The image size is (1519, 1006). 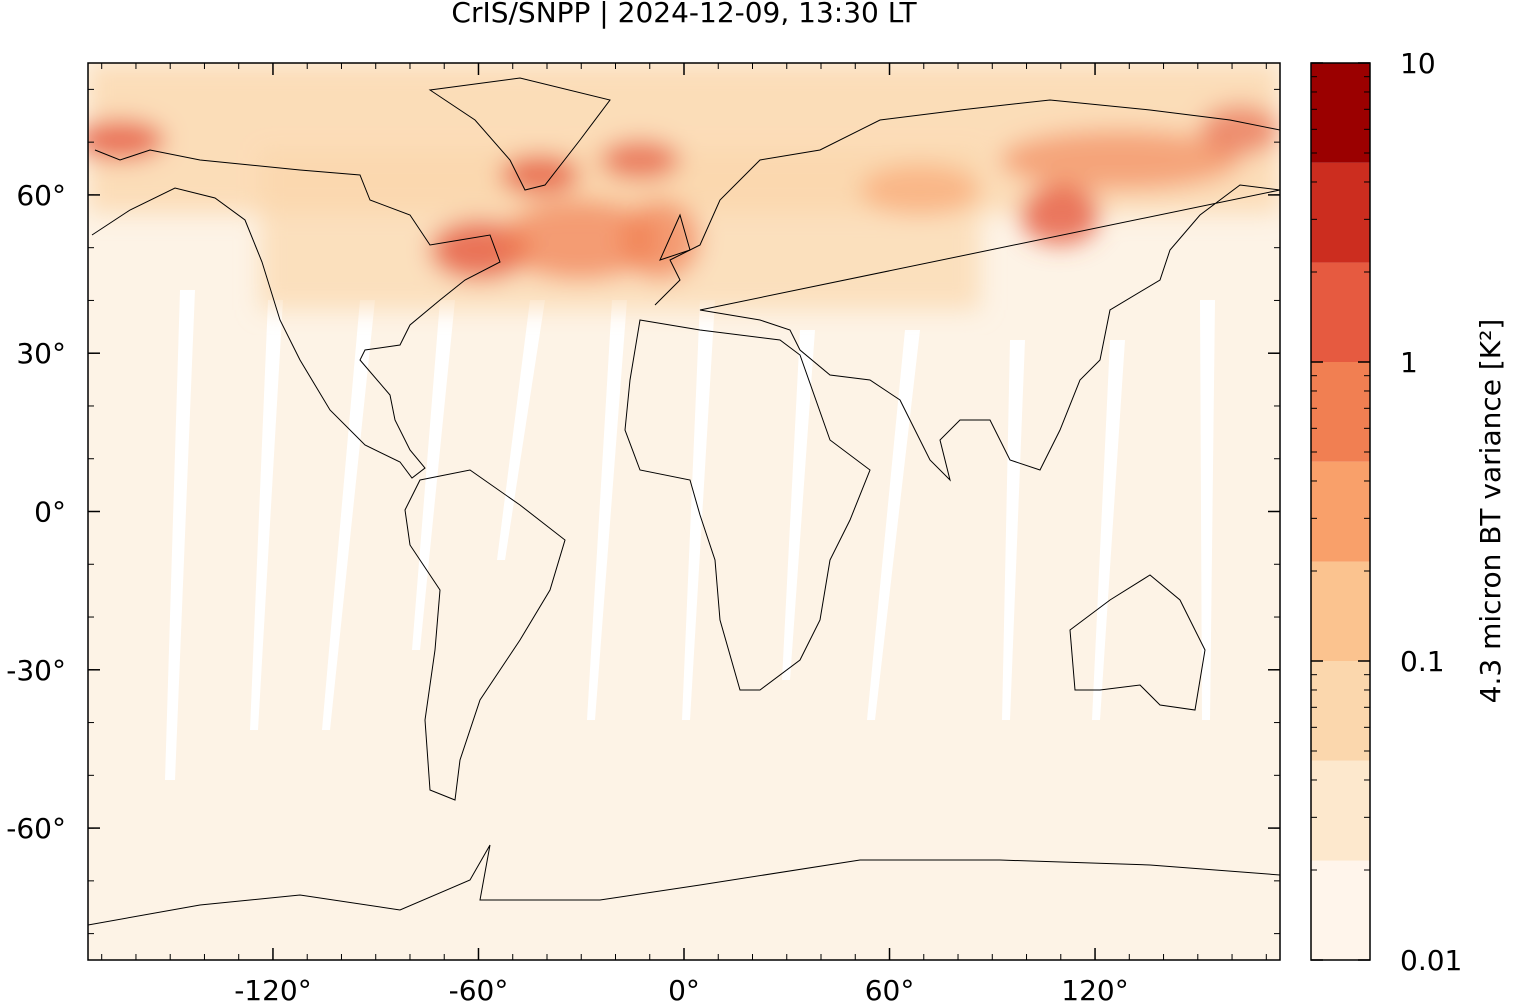 I want to click on y-tick-label: -60°, so click(x=36, y=828).